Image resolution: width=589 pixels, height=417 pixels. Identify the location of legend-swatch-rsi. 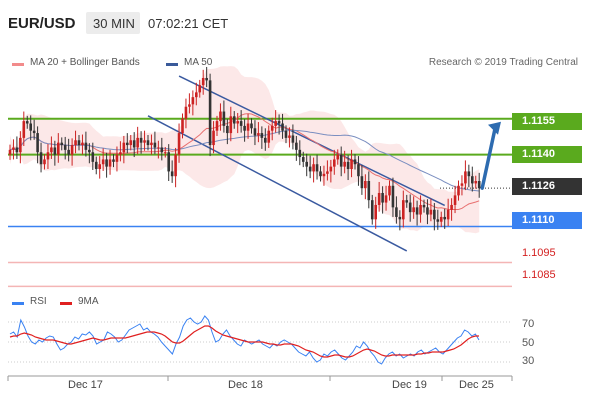
(18, 303).